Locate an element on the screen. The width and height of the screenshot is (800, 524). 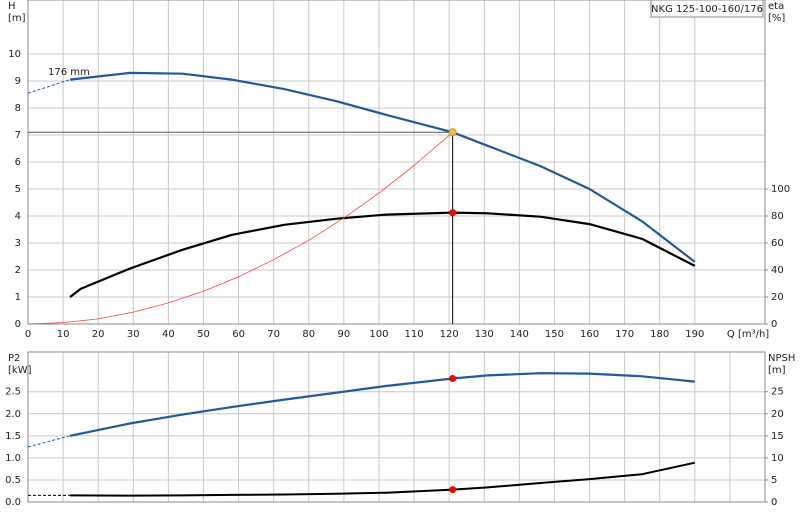
x-tick-label: 30 is located at coordinates (133, 334).